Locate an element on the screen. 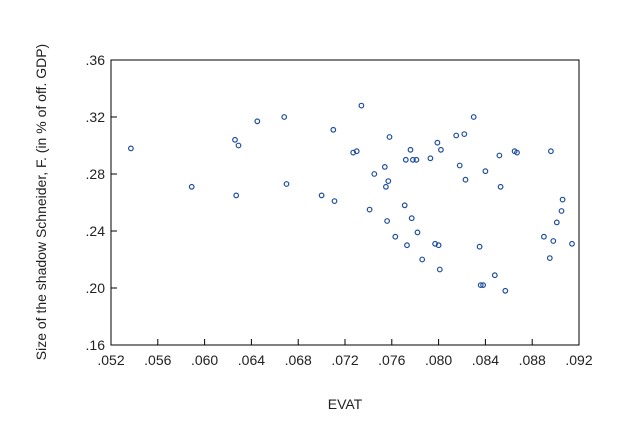  x-tick-label: .072 is located at coordinates (344, 360).